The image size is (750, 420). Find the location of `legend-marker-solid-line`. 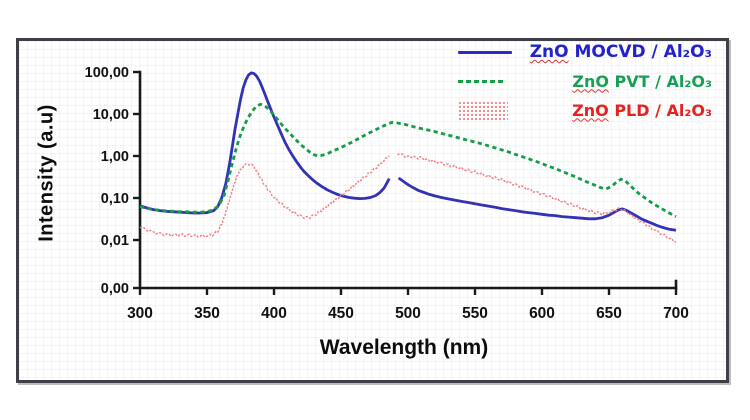

legend-marker-solid-line is located at coordinates (485, 52).